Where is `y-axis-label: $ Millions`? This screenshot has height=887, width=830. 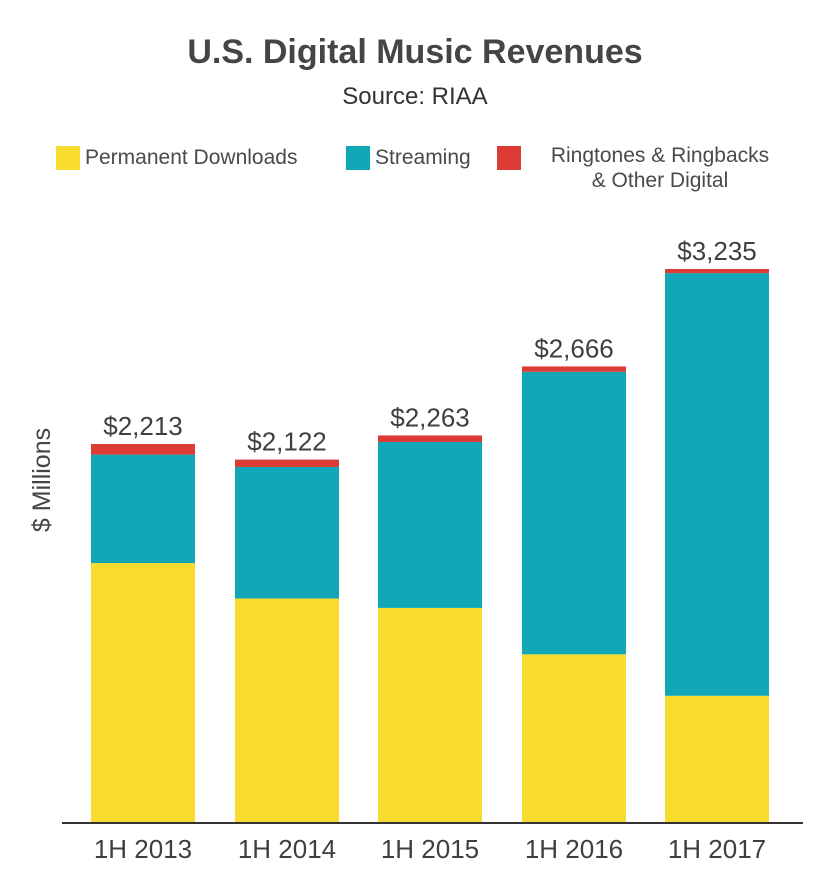 y-axis-label: $ Millions is located at coordinates (42, 480).